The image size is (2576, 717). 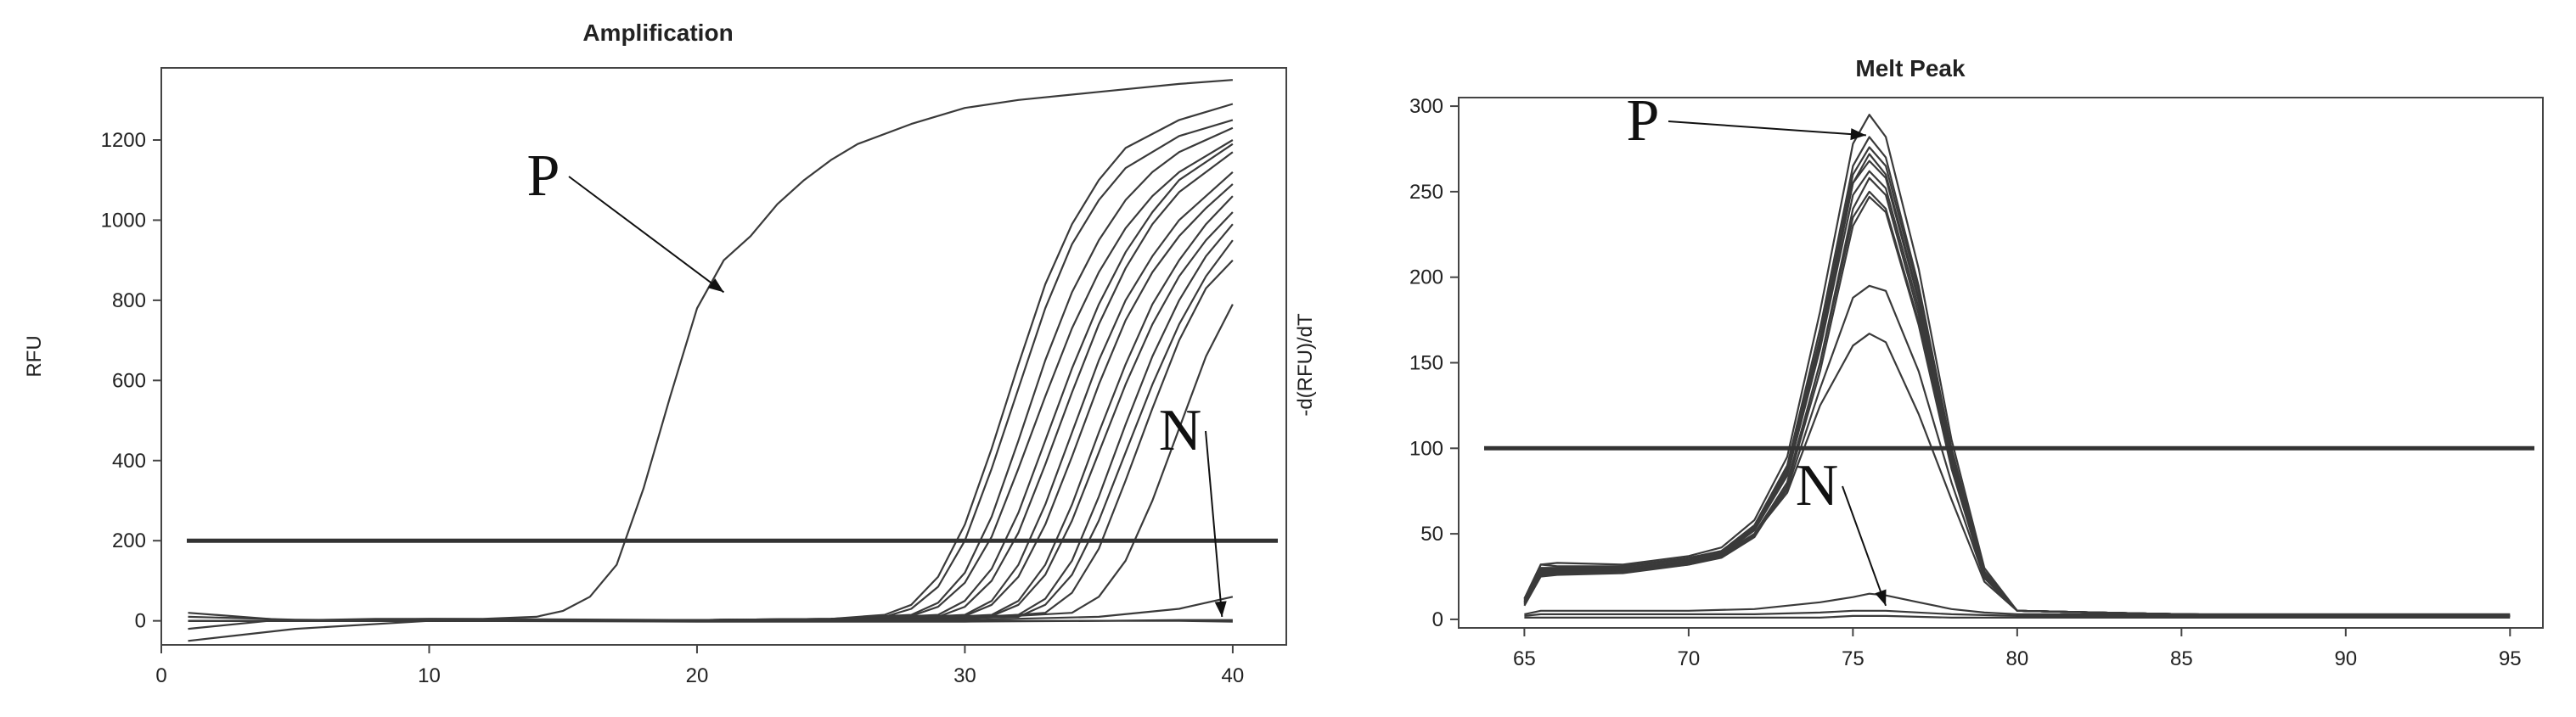 I want to click on x-tick-label: 75, so click(x=1853, y=658).